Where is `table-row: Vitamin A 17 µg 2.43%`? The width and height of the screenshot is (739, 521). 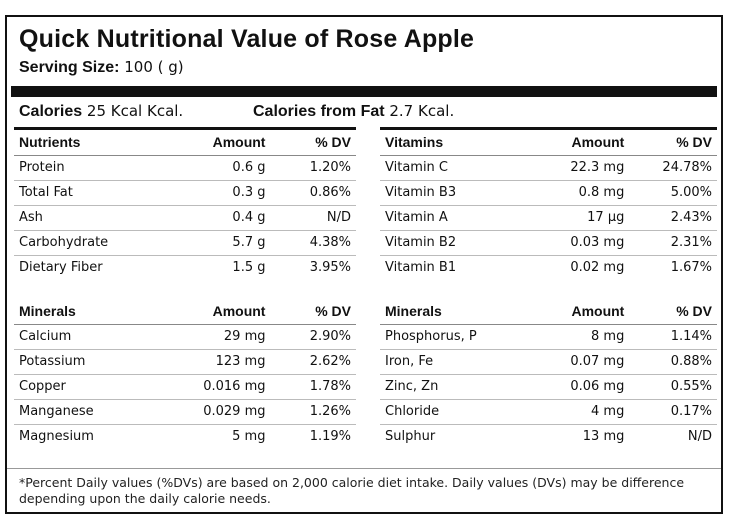 table-row: Vitamin A 17 µg 2.43% is located at coordinates (548, 218).